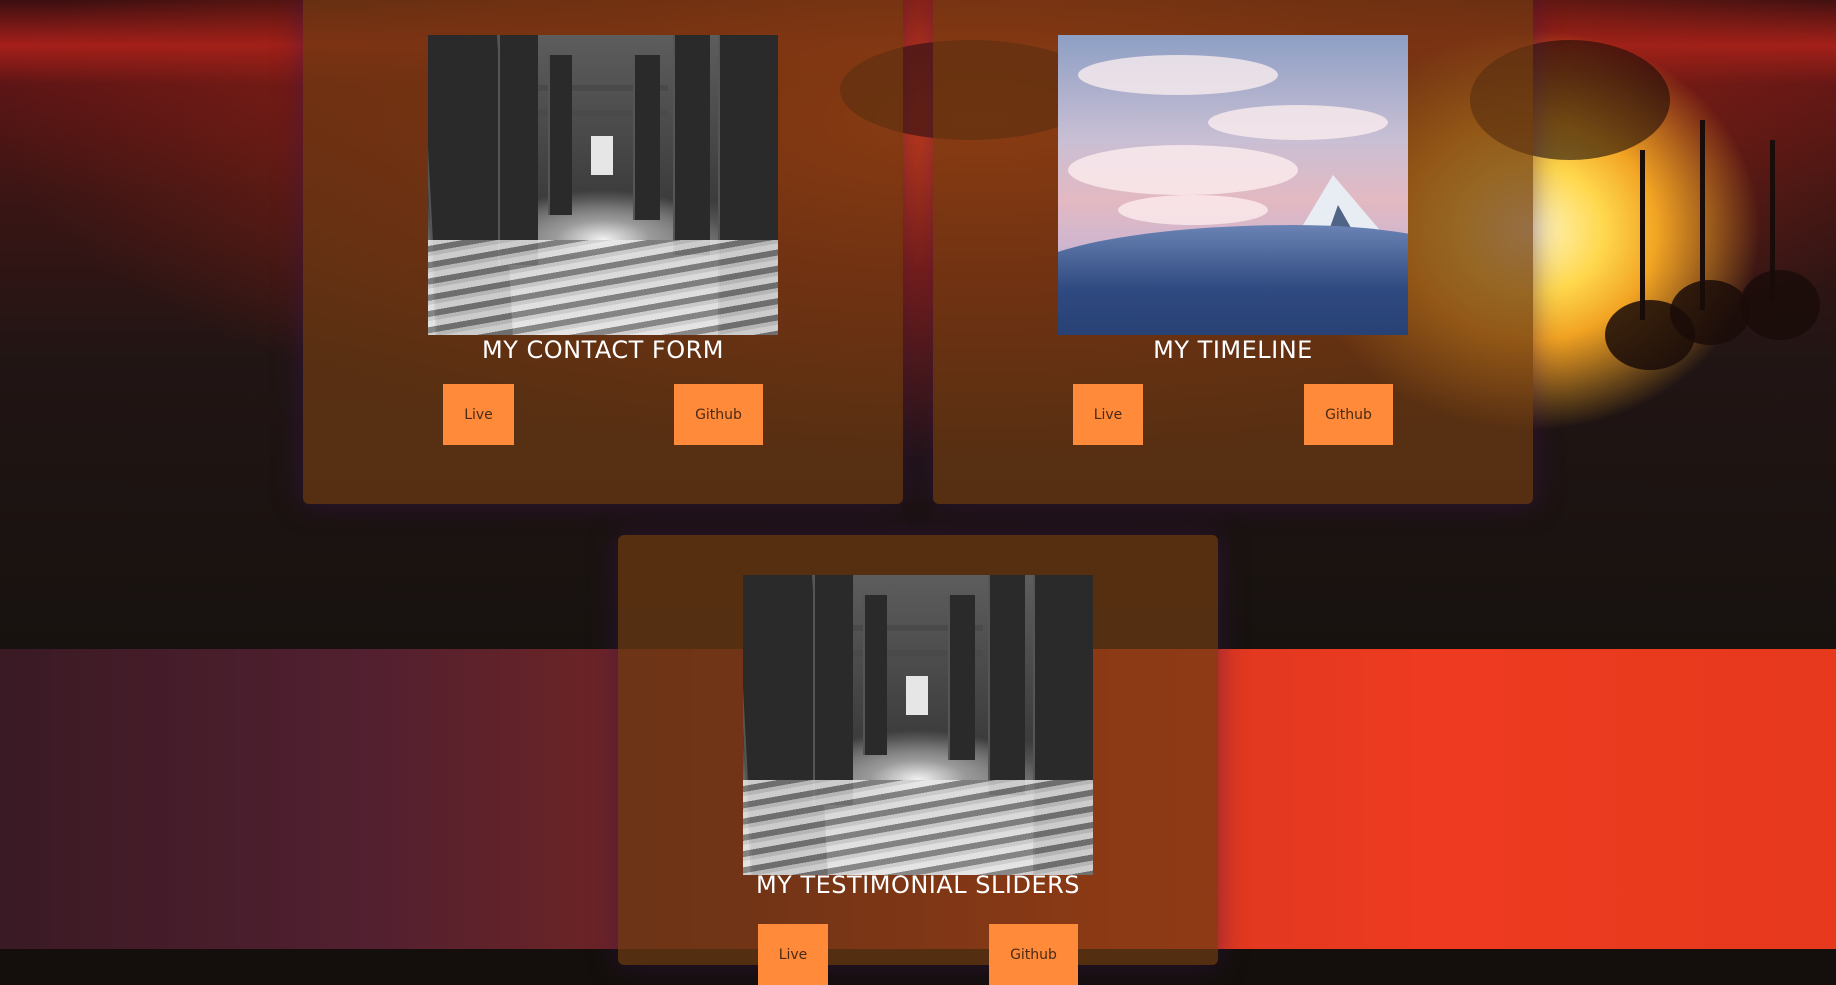 The height and width of the screenshot is (985, 1836). Describe the element at coordinates (918, 885) in the screenshot. I see `project-title: MY TESTIMONIAL SLIDERS` at that location.